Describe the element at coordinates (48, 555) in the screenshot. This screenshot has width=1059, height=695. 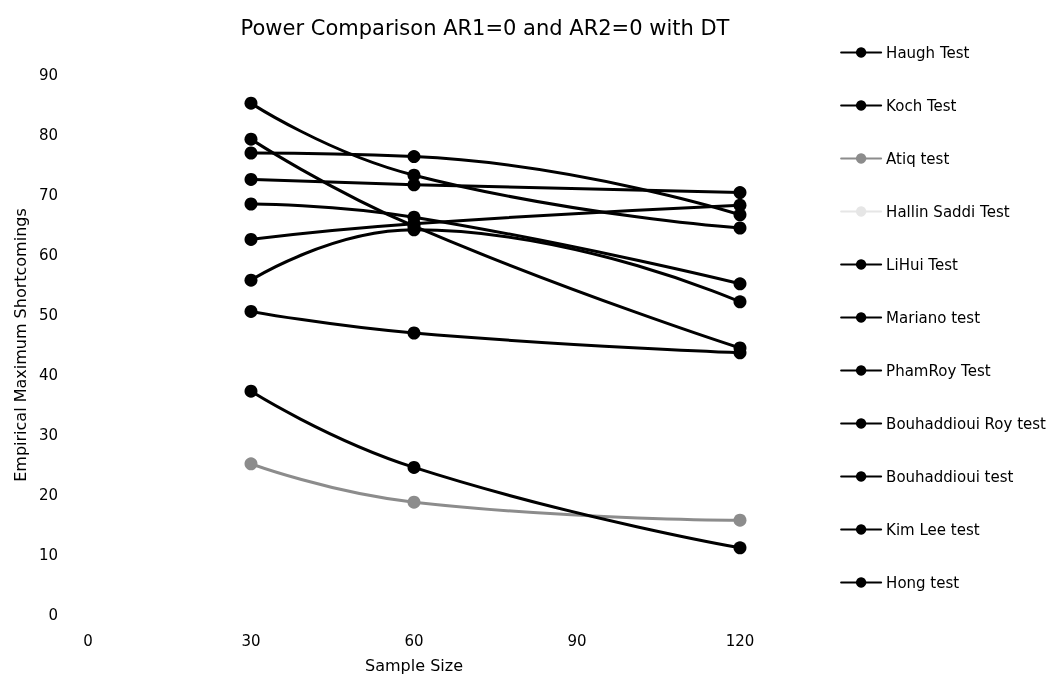
I see `y-tick-label: 10` at that location.